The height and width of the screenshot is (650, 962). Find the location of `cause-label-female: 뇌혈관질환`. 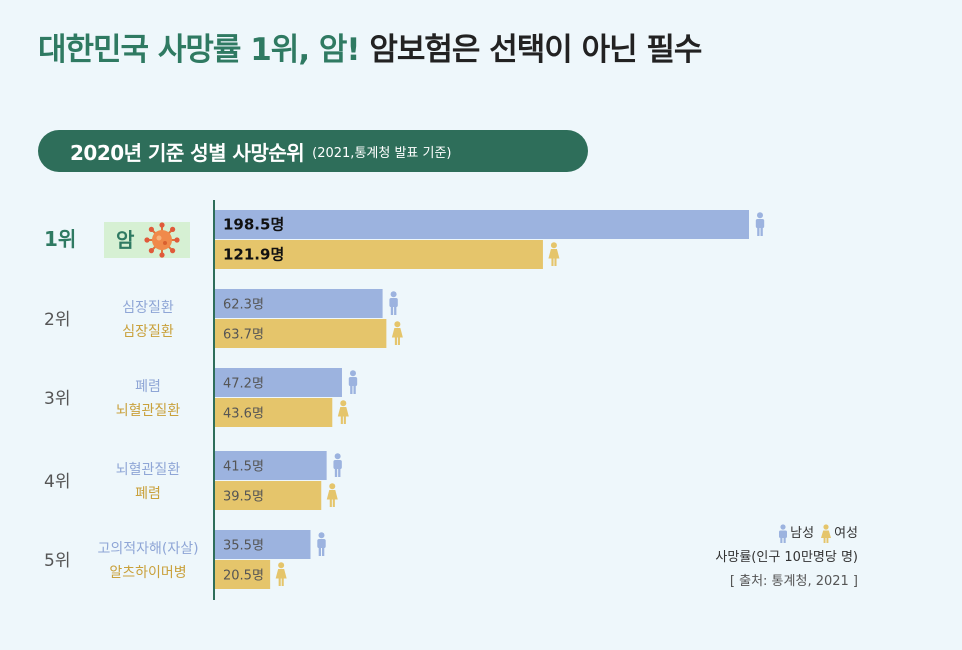

cause-label-female: 뇌혈관질환 is located at coordinates (148, 411).